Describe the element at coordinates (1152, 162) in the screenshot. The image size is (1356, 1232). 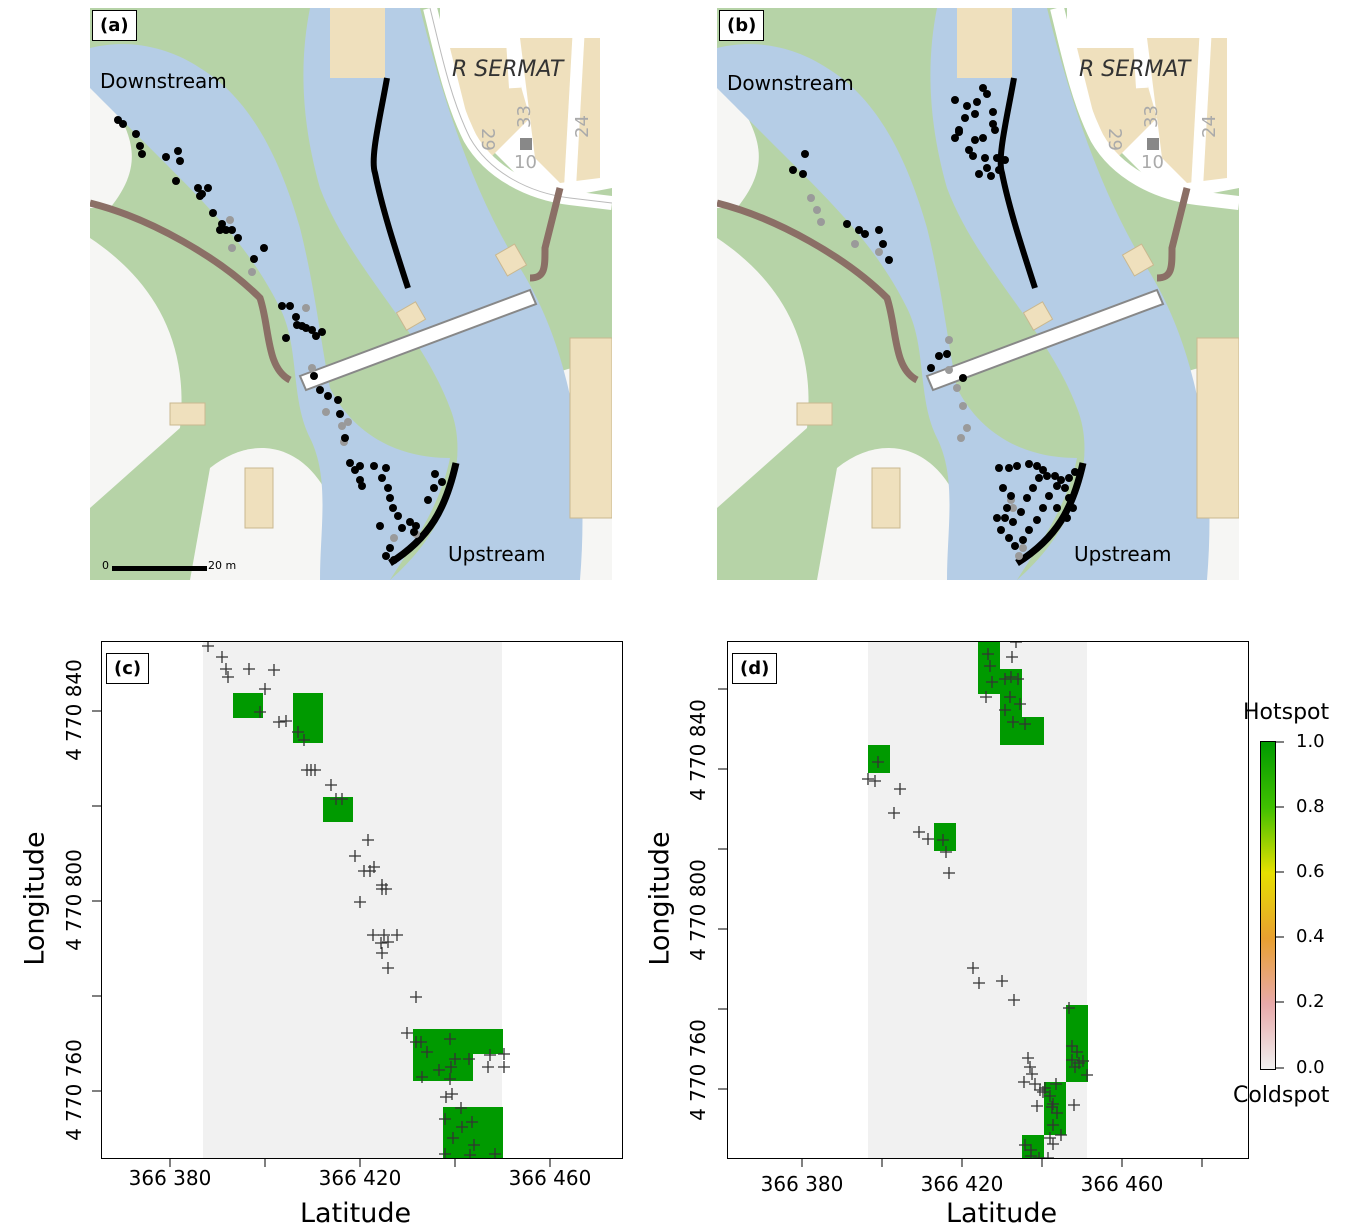
I see `svg-text: 10` at that location.